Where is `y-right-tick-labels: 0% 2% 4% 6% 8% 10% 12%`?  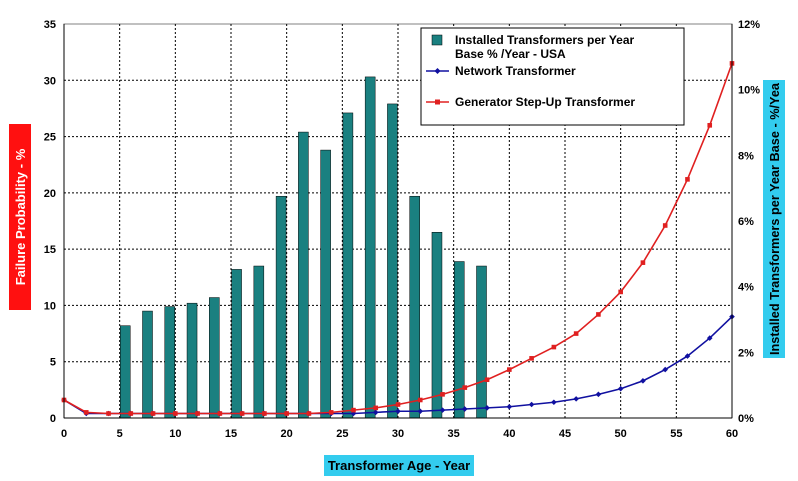
y-right-tick-labels: 0% 2% 4% 6% 8% 10% 12% is located at coordinates (749, 222).